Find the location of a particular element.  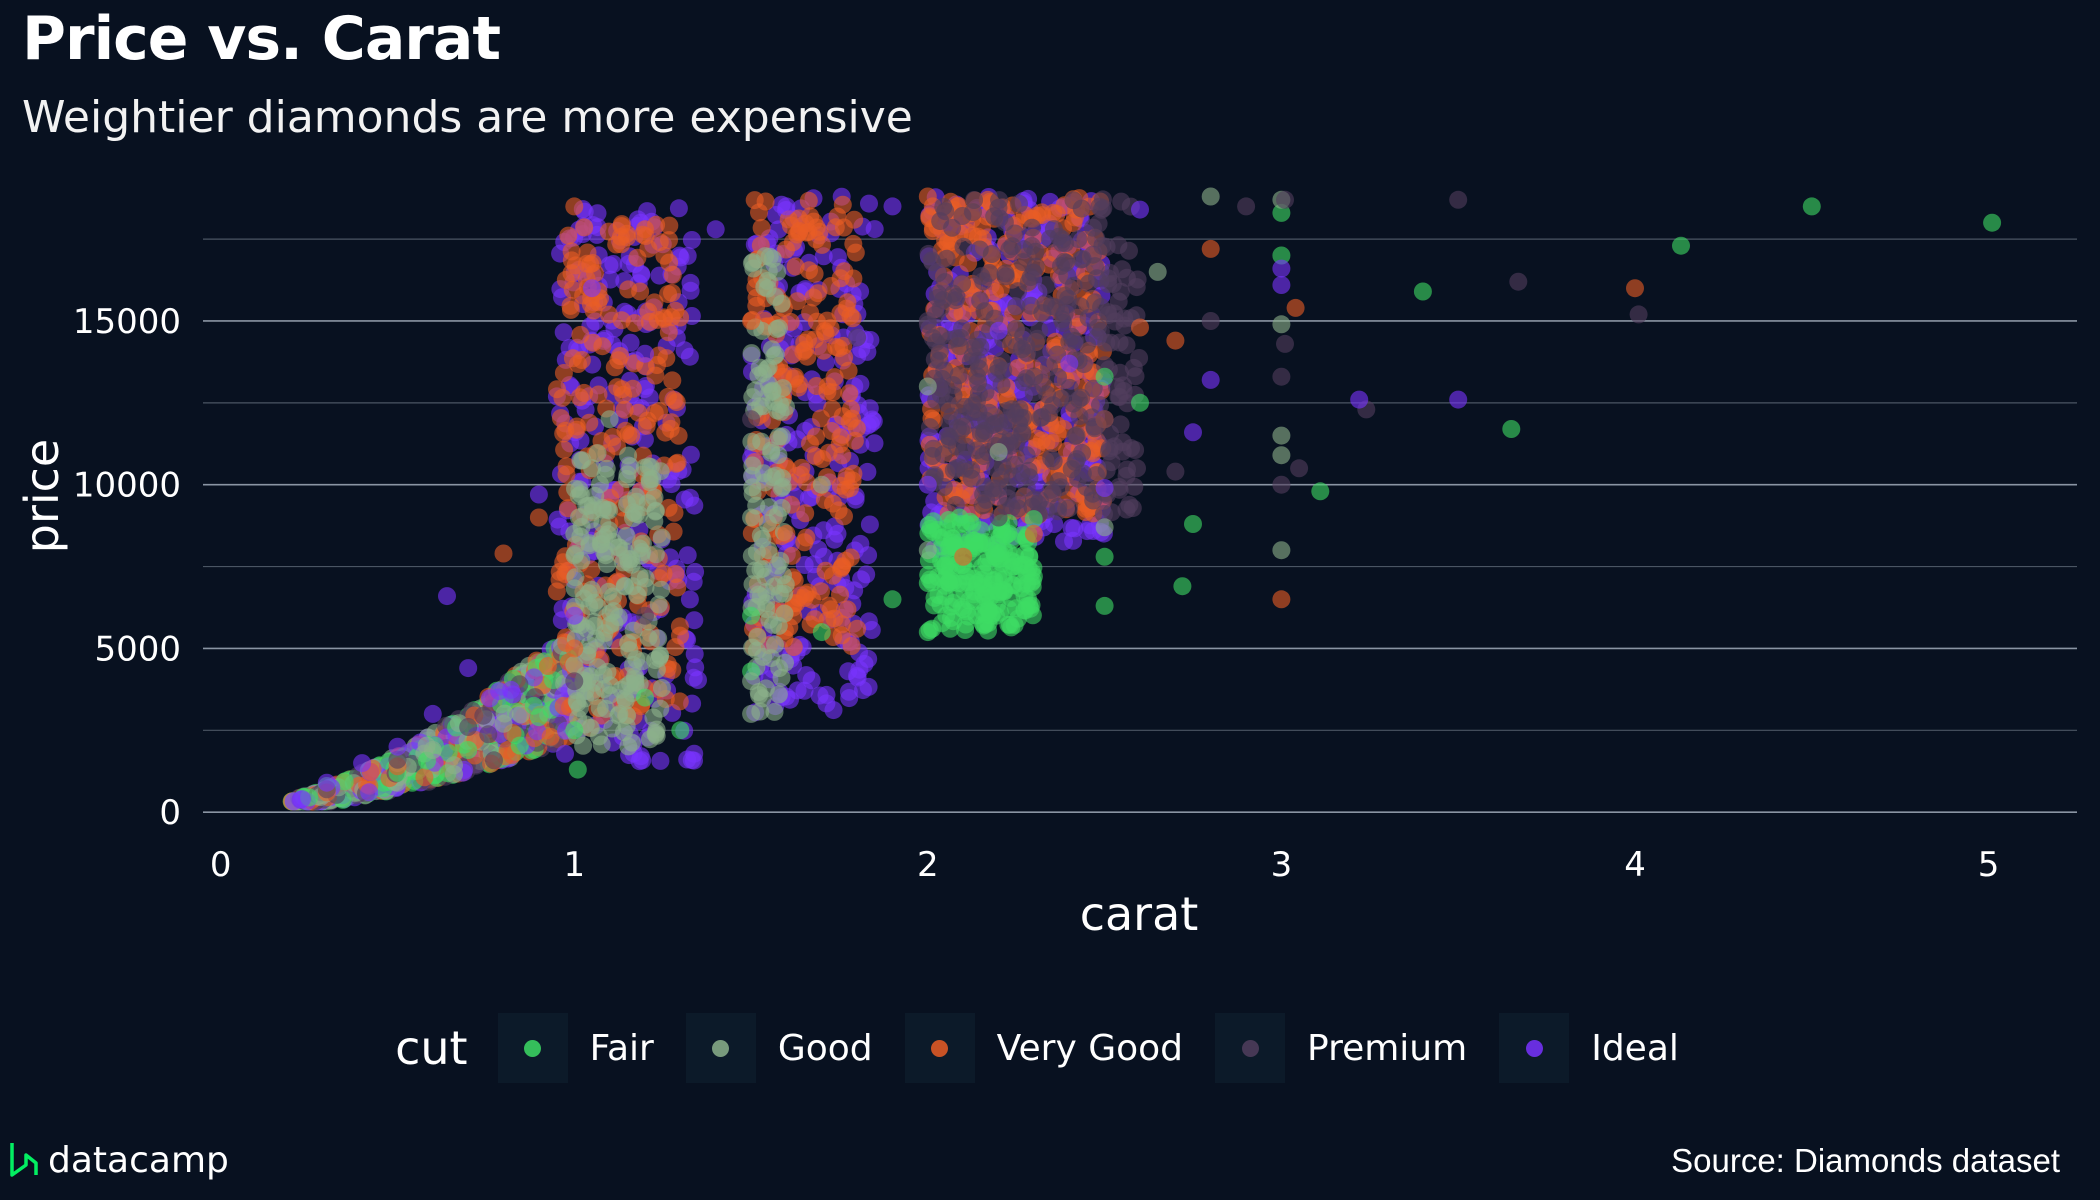

legend-dot-very-good is located at coordinates (940, 1048).